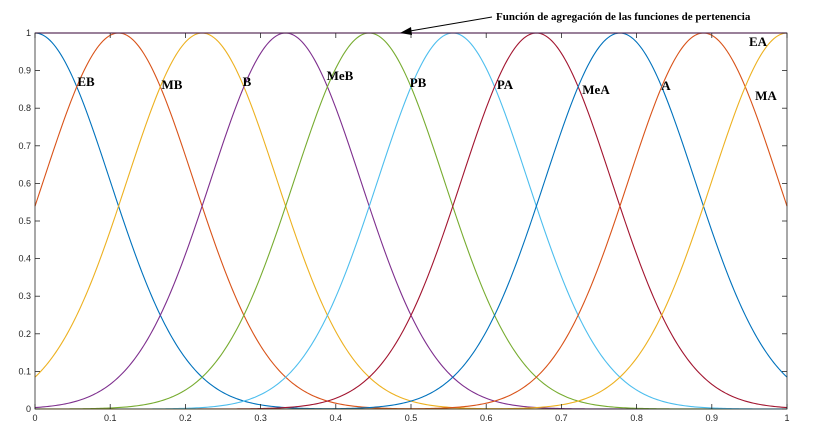  What do you see at coordinates (406, 31) in the screenshot?
I see `annotation-arrowhead` at bounding box center [406, 31].